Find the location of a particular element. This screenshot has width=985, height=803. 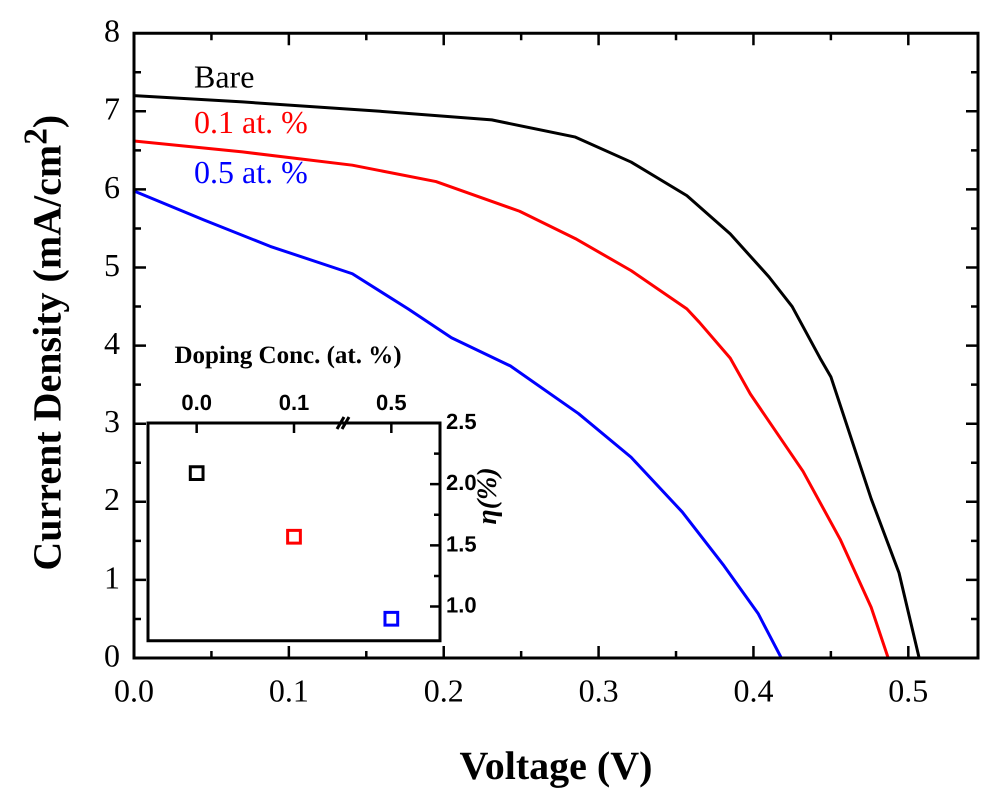

y-tick-label: 1.0 is located at coordinates (461, 605).